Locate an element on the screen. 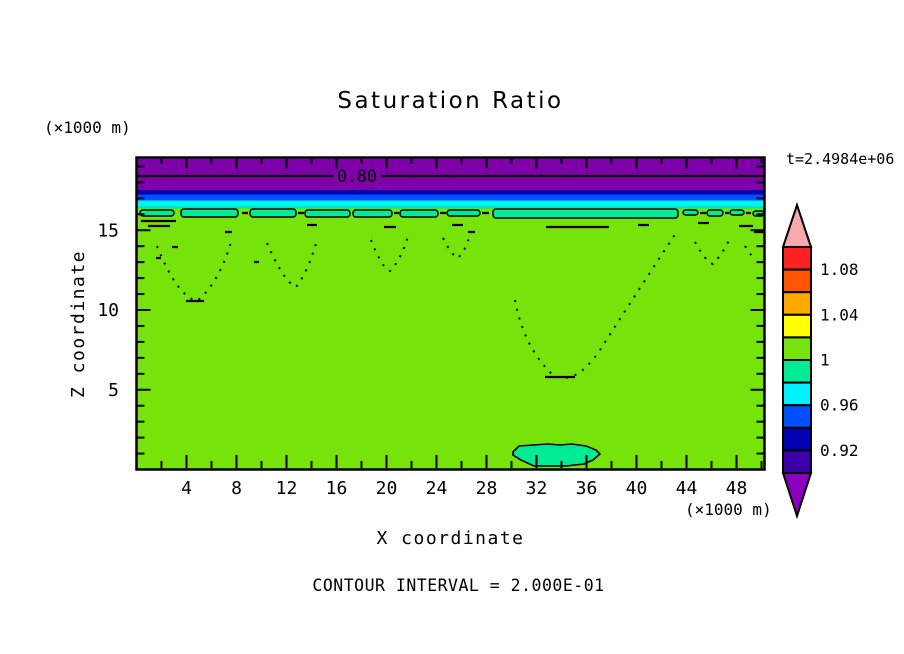 This screenshot has height=654, width=904. x-tick-label: 12 is located at coordinates (287, 488).